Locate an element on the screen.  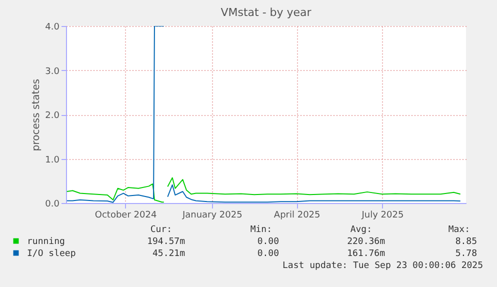
x-tick-label: April 2025 is located at coordinates (297, 215).